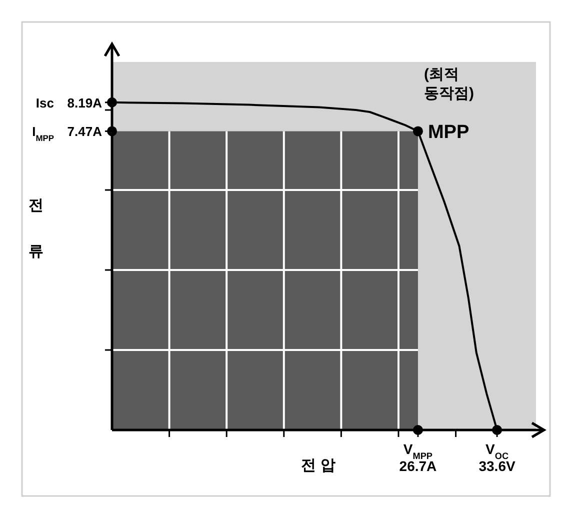  I want to click on text: Isc, so click(45, 102).